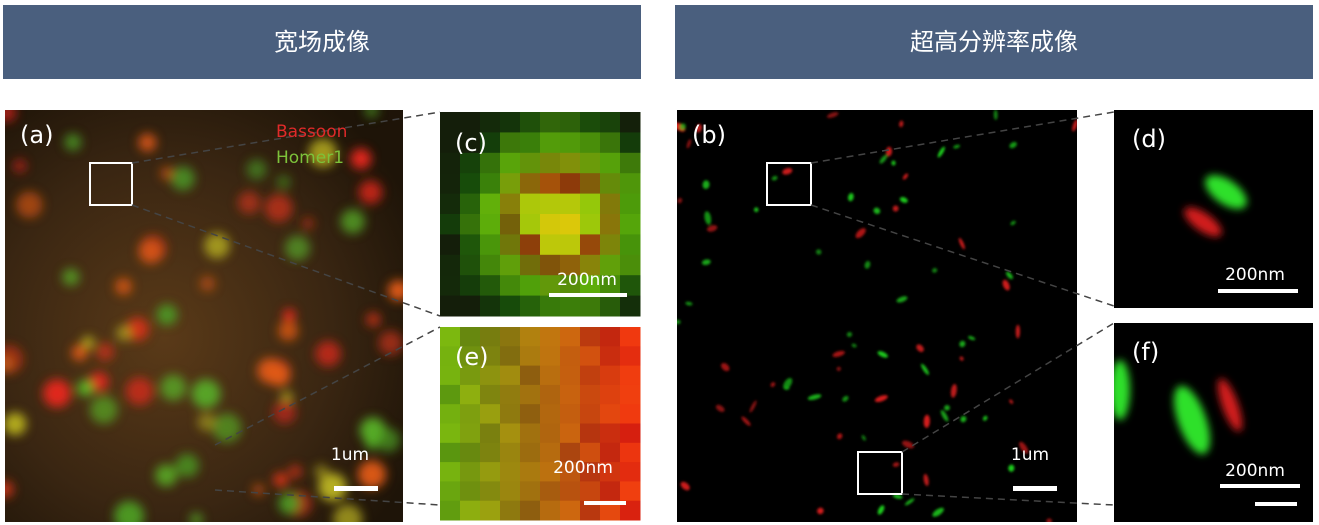 The width and height of the screenshot is (1319, 525). I want to click on header-title: 超高分辨率成像, so click(994, 42).